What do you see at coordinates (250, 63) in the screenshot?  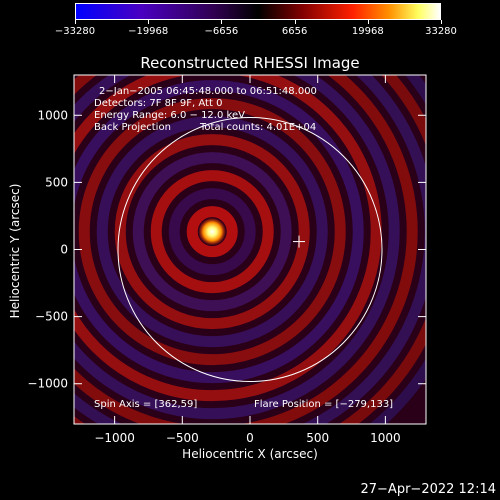 I see `chart-title: Reconstructed RHESSI Image` at bounding box center [250, 63].